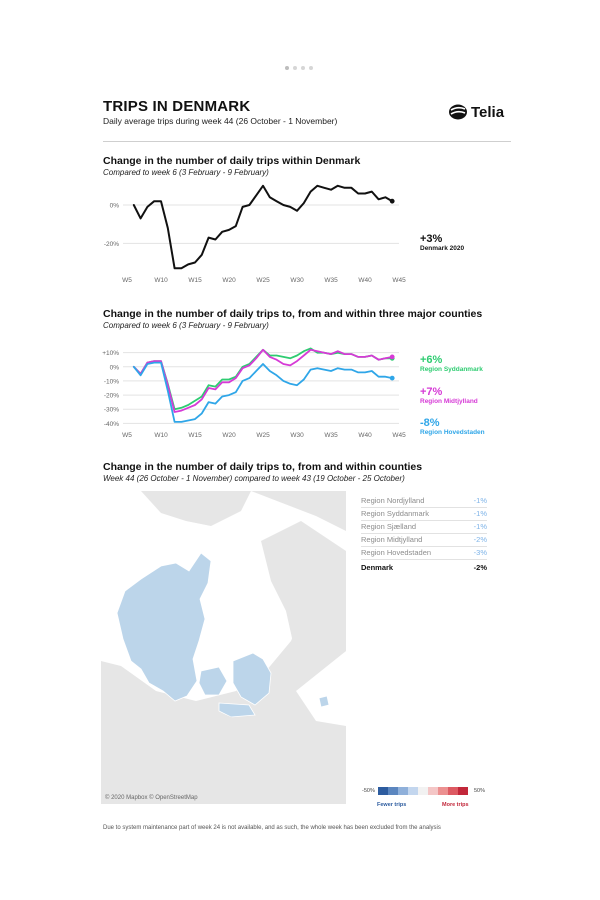 This screenshot has width=600, height=900. Describe the element at coordinates (452, 426) in the screenshot. I see `callout-hovedstaden: -8% Region Hovedstaden` at that location.